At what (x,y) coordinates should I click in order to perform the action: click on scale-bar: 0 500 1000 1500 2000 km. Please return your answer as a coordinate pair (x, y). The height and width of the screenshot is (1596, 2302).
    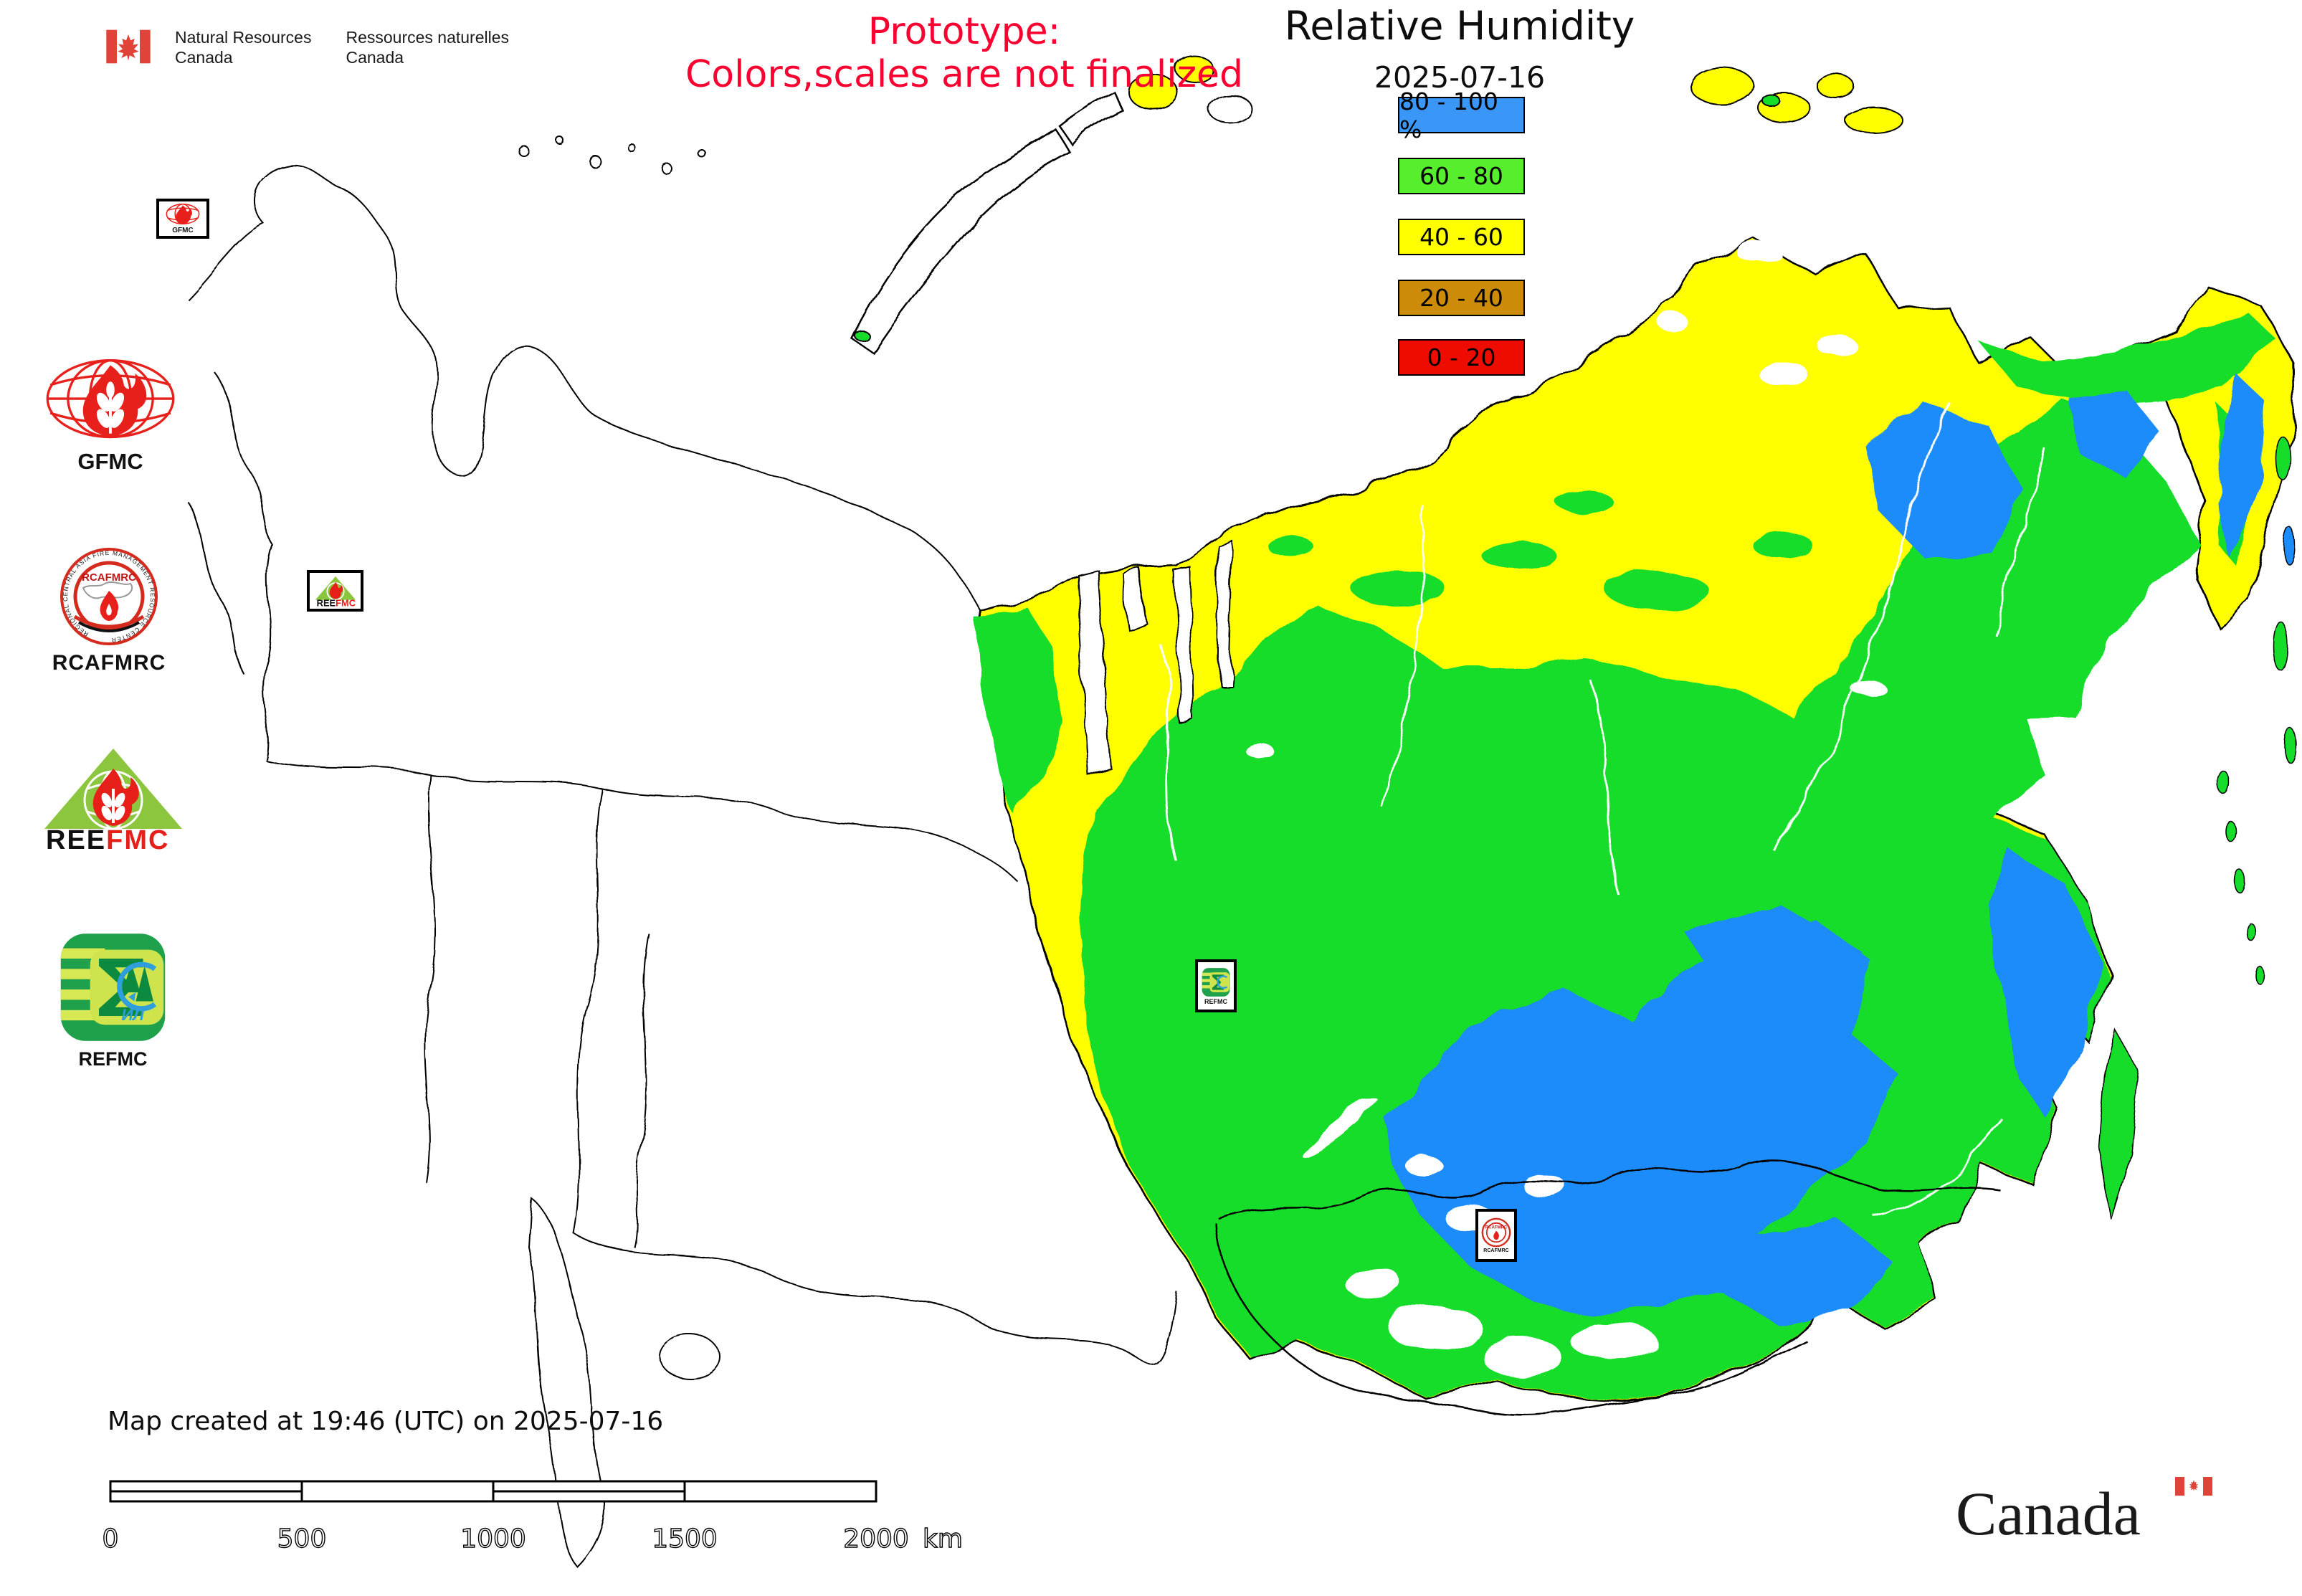
    Looking at the image, I should click on (533, 1517).